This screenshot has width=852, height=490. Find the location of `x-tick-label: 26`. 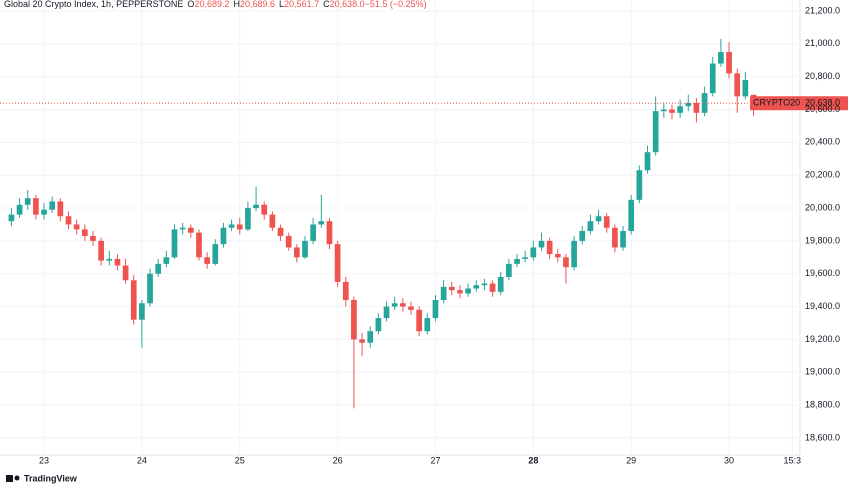

x-tick-label: 26 is located at coordinates (338, 460).